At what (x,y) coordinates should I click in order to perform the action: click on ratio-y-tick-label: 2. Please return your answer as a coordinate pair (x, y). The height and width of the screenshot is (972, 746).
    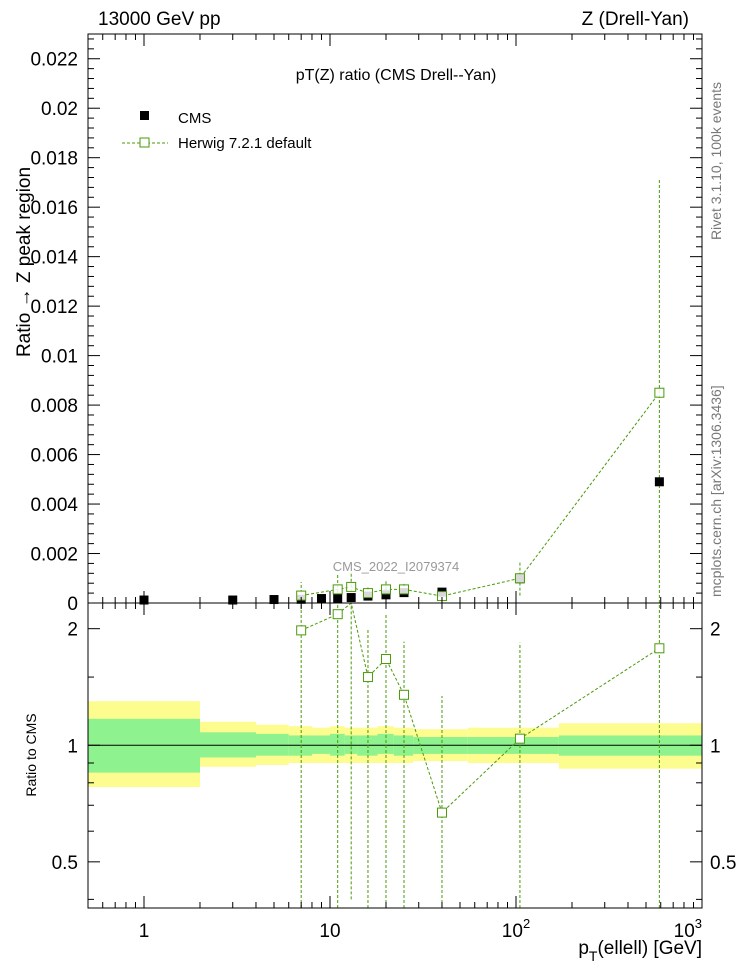
    Looking at the image, I should click on (72, 630).